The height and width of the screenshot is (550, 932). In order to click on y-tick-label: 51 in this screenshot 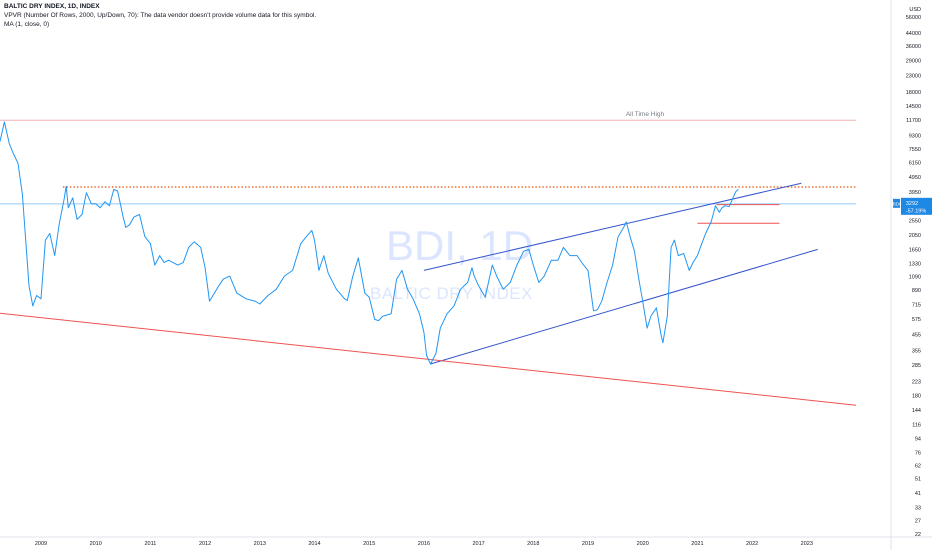, I will do `click(918, 480)`.